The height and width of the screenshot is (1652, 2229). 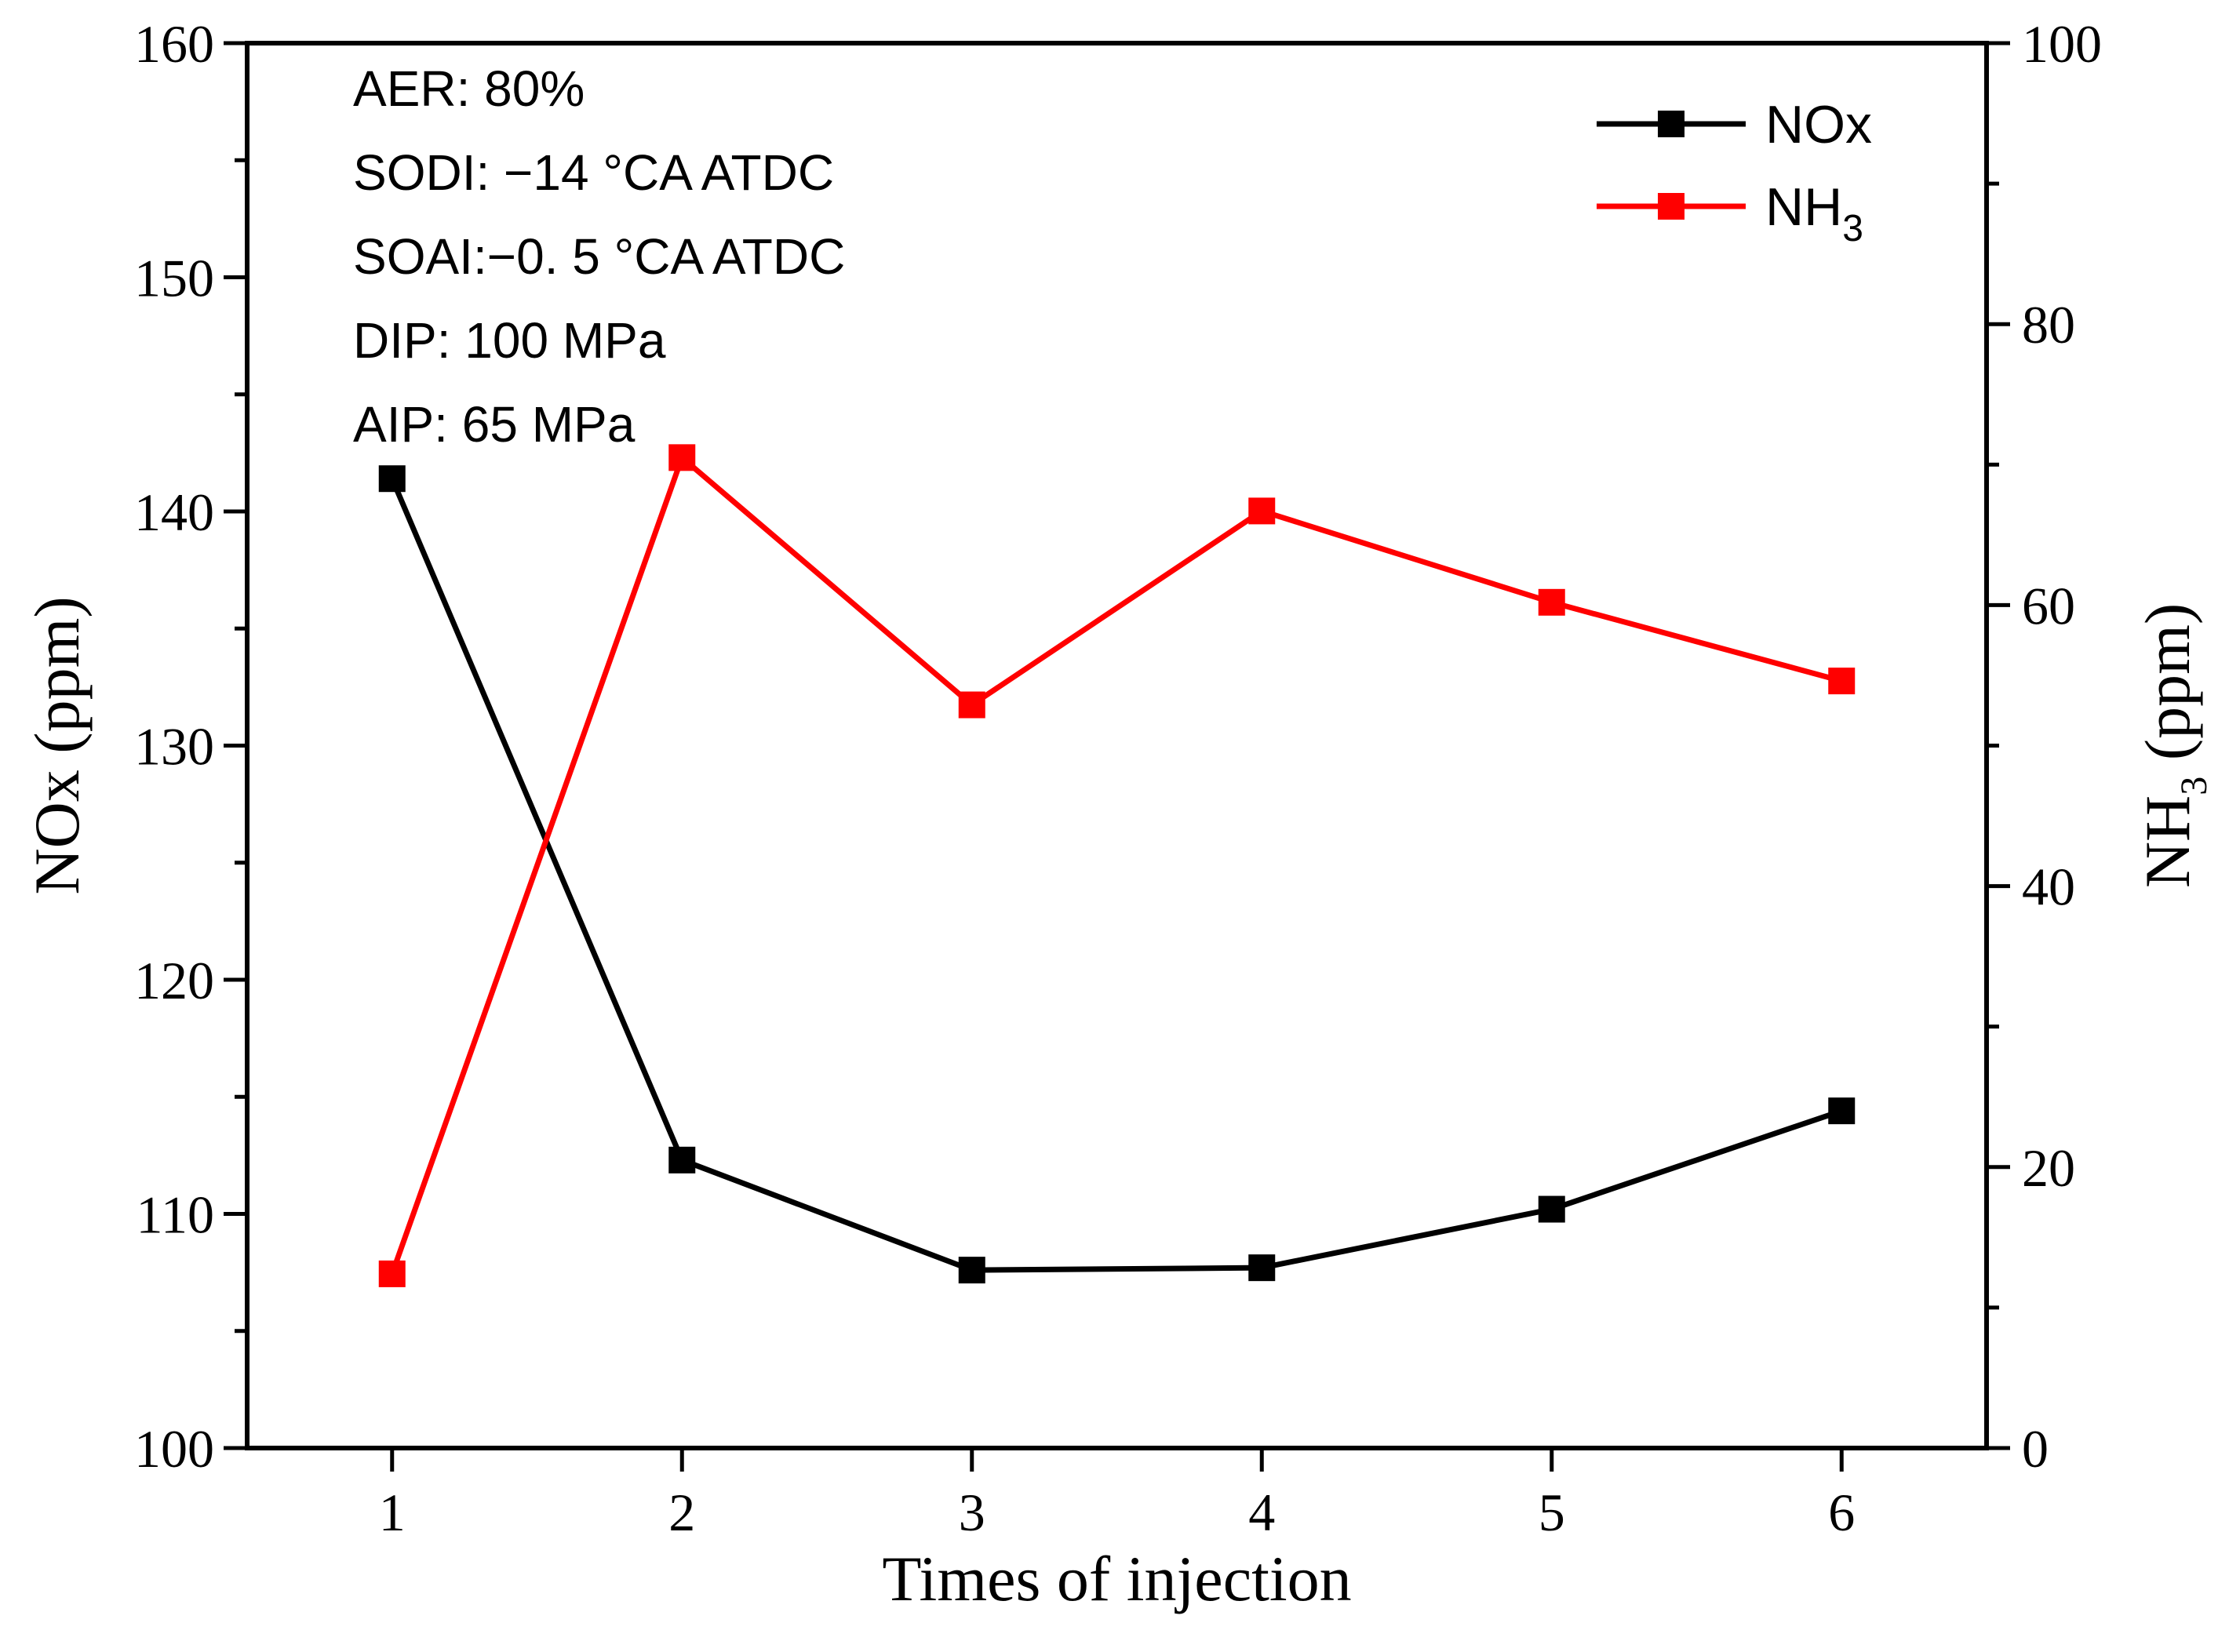 What do you see at coordinates (174, 747) in the screenshot?
I see `y-left-tick-label: 130` at bounding box center [174, 747].